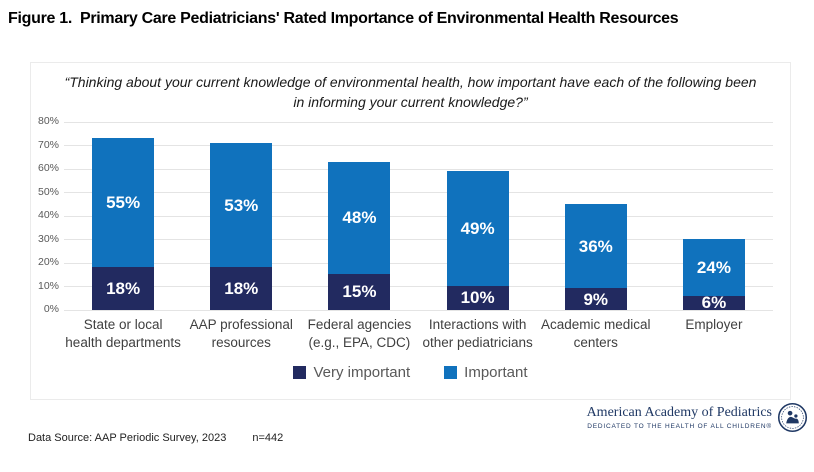 The height and width of the screenshot is (472, 814). What do you see at coordinates (48, 285) in the screenshot?
I see `y-tick-label: 10%` at bounding box center [48, 285].